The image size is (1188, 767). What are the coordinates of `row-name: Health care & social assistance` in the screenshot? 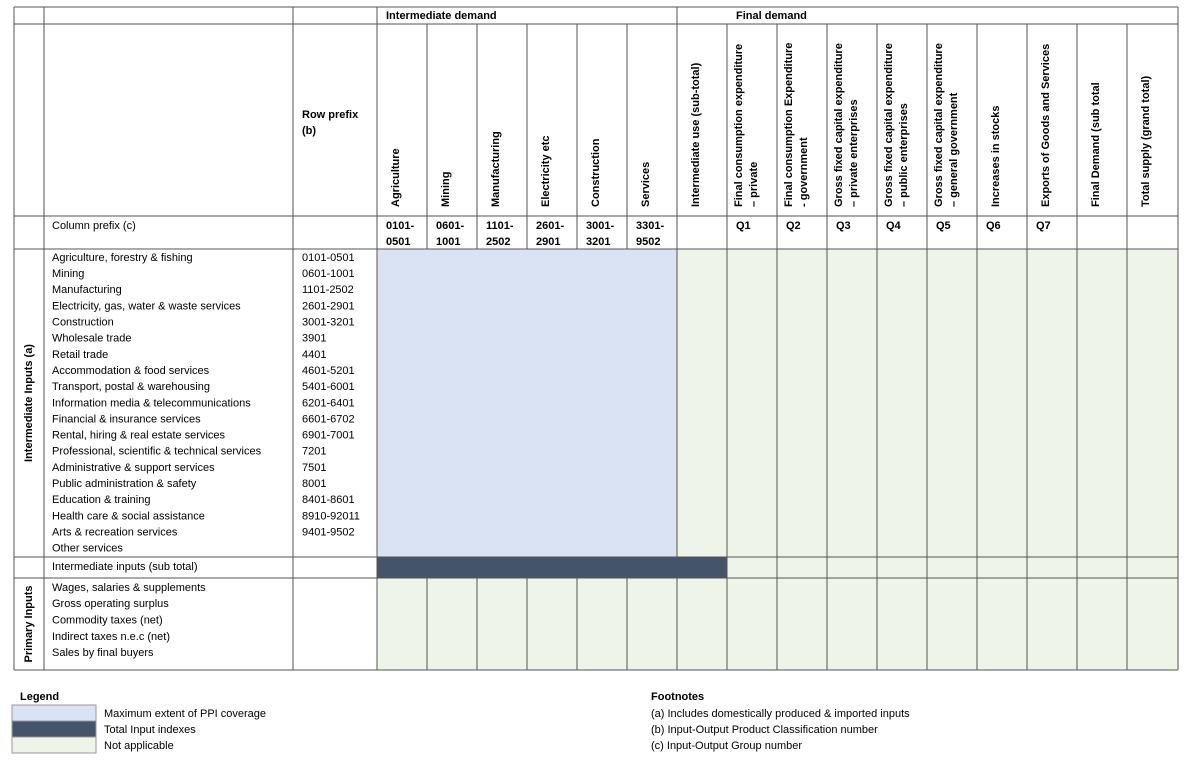 It's located at (128, 516).